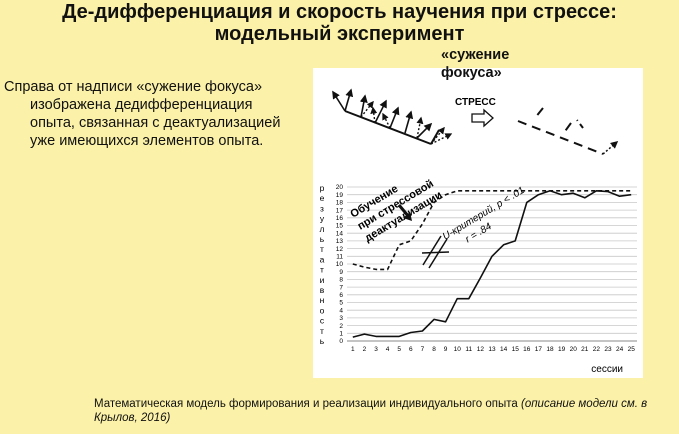 The image size is (679, 434). I want to click on x-tick-label: 17, so click(539, 349).